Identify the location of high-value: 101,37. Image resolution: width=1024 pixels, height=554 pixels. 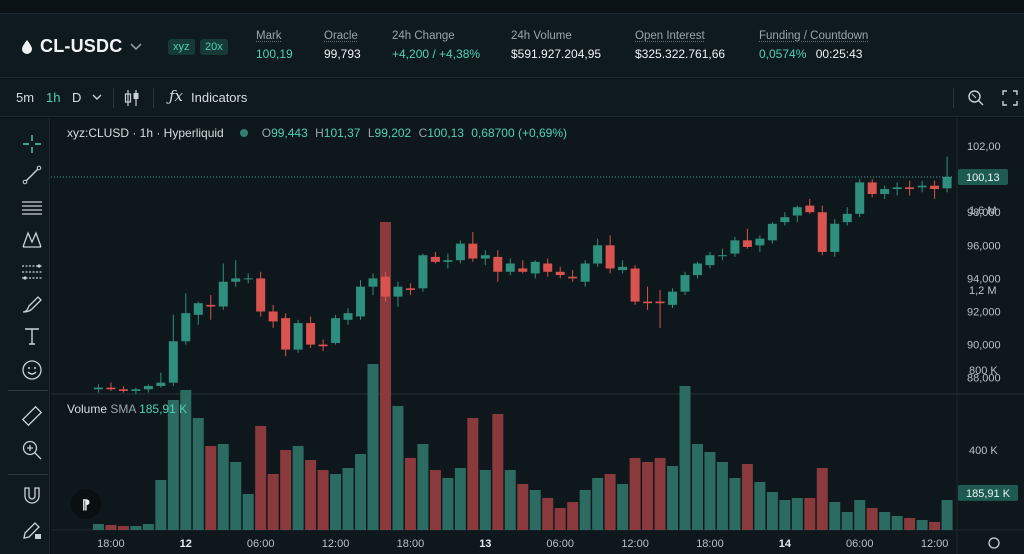
(342, 133).